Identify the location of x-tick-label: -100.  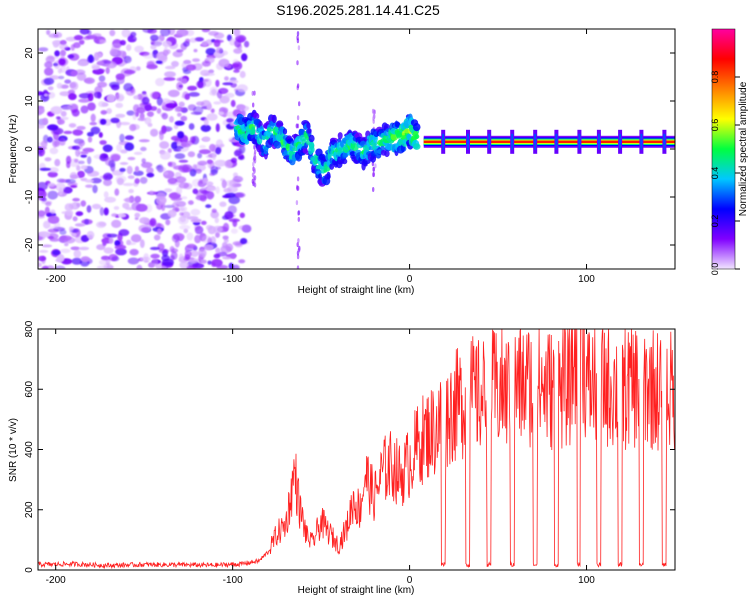
(233, 580).